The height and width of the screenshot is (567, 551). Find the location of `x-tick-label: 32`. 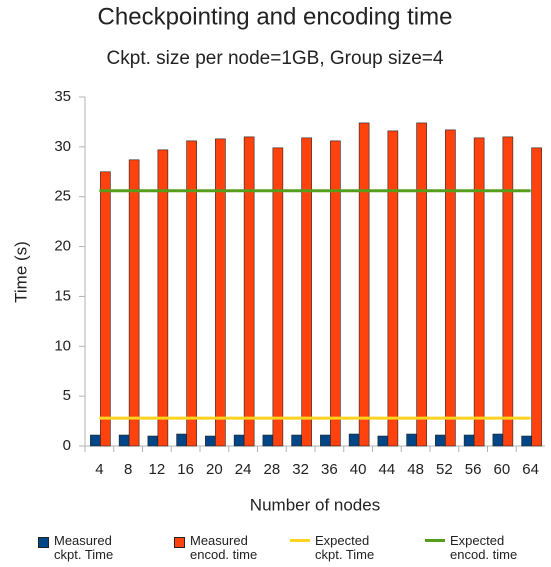

x-tick-label: 32 is located at coordinates (300, 469).